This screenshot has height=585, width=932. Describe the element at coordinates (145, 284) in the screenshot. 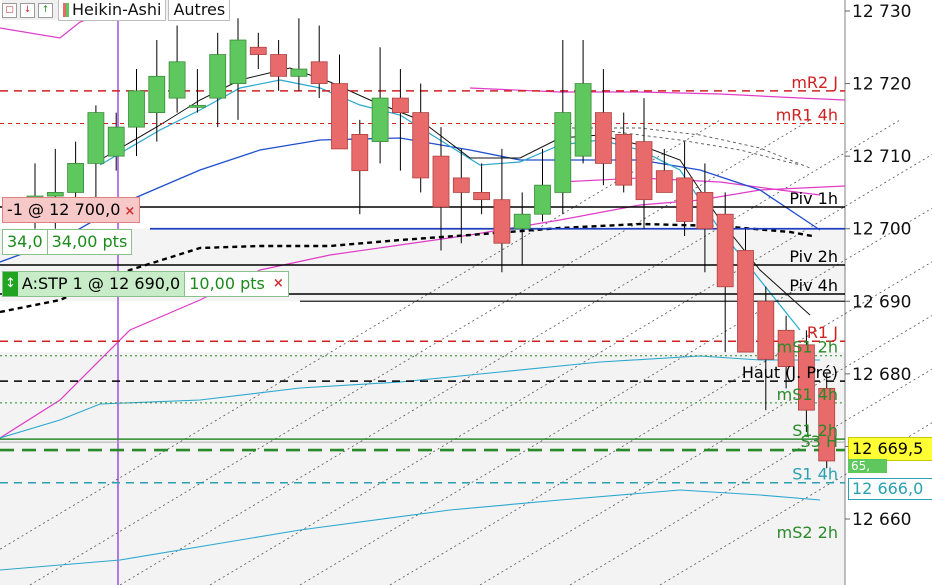

I see `stop-order-tag: ↕ A:STP 1 @ 12 690,0 10,00 pts ×` at that location.